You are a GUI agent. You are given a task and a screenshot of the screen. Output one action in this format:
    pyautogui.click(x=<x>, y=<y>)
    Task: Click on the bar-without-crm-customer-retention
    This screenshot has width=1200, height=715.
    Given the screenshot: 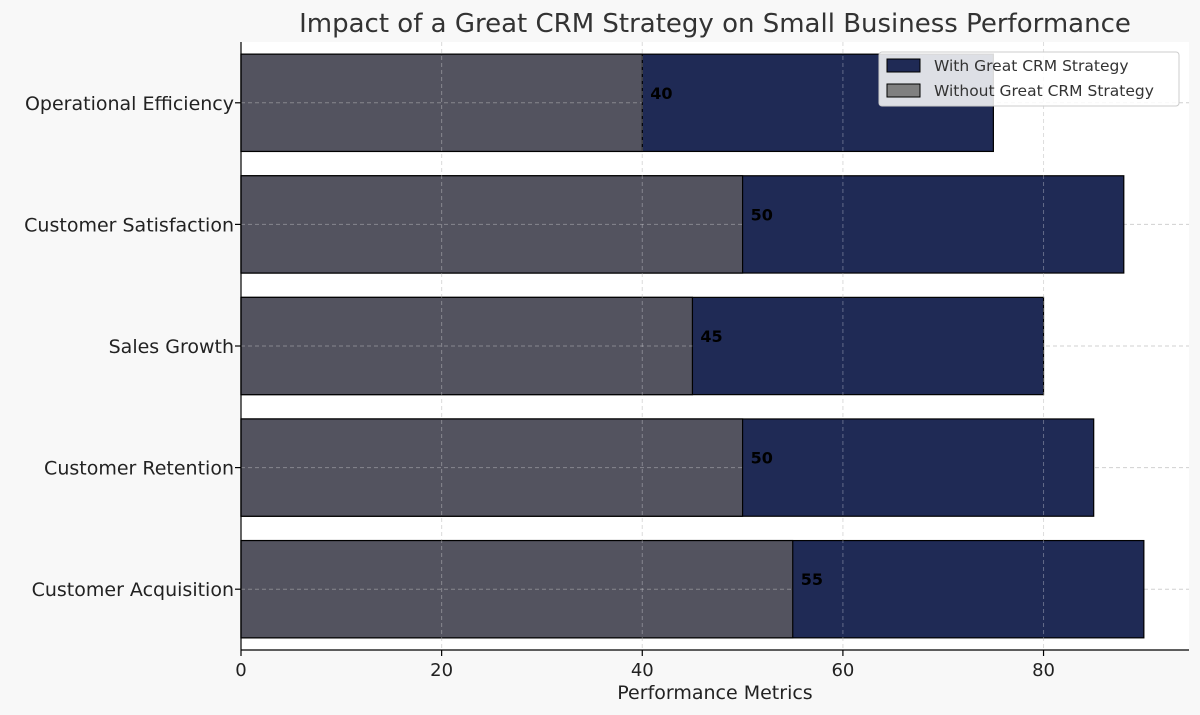 What is the action you would take?
    pyautogui.click(x=492, y=467)
    